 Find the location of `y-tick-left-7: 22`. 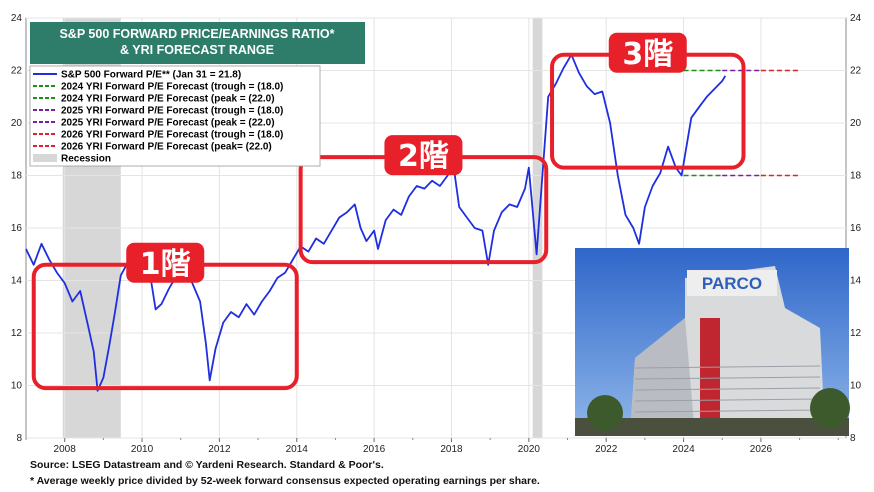

y-tick-left-7: 22 is located at coordinates (17, 71).